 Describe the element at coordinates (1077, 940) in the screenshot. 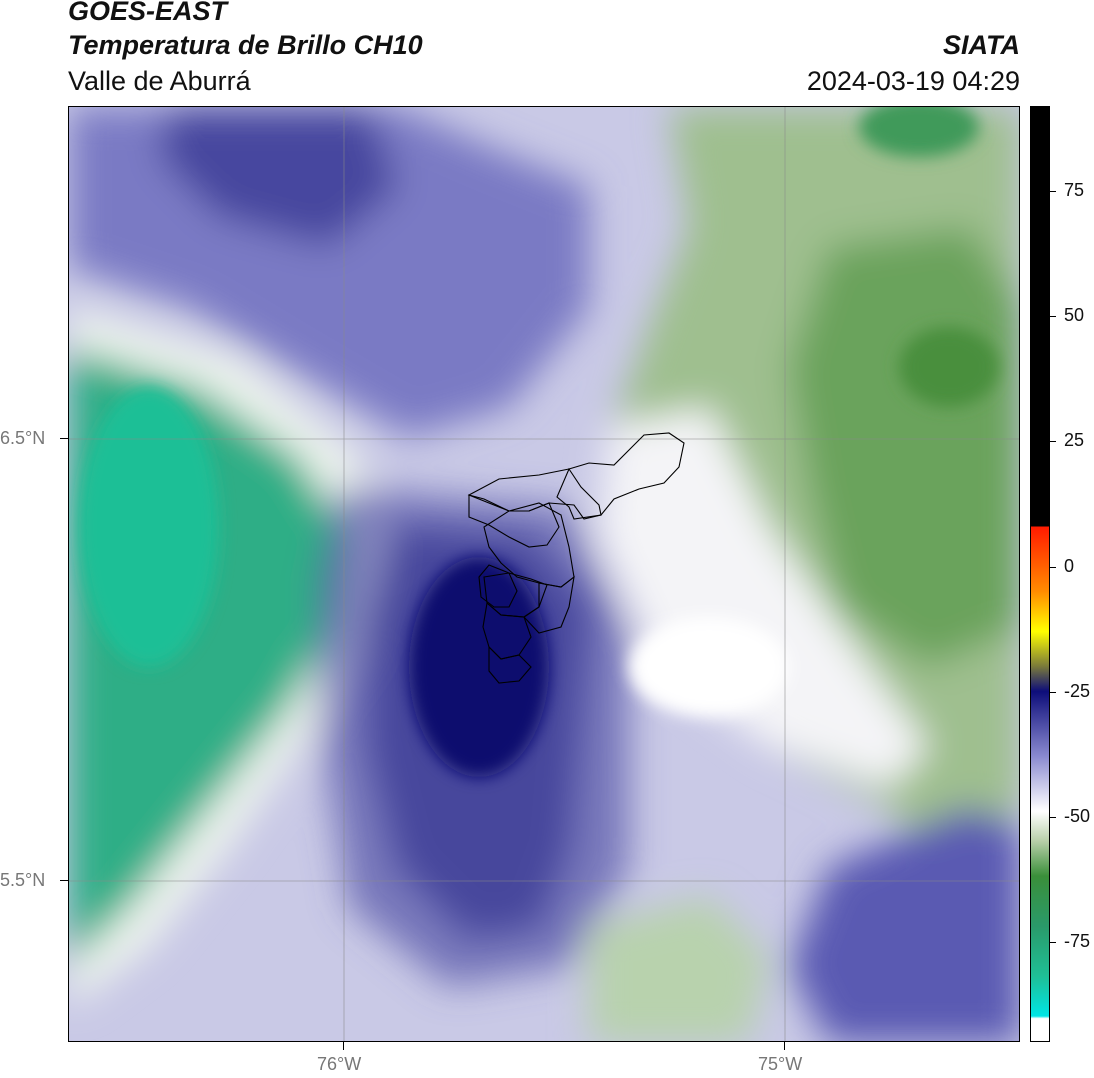

I see `colorbar-tick-label: -75` at that location.